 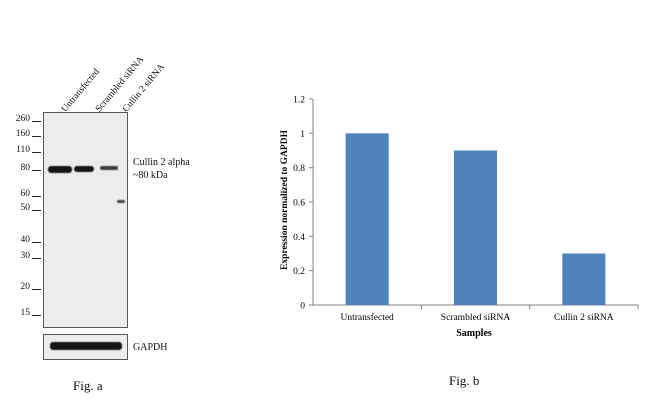 What do you see at coordinates (161, 162) in the screenshot?
I see `band-label-name: Cullin 2 alpha` at bounding box center [161, 162].